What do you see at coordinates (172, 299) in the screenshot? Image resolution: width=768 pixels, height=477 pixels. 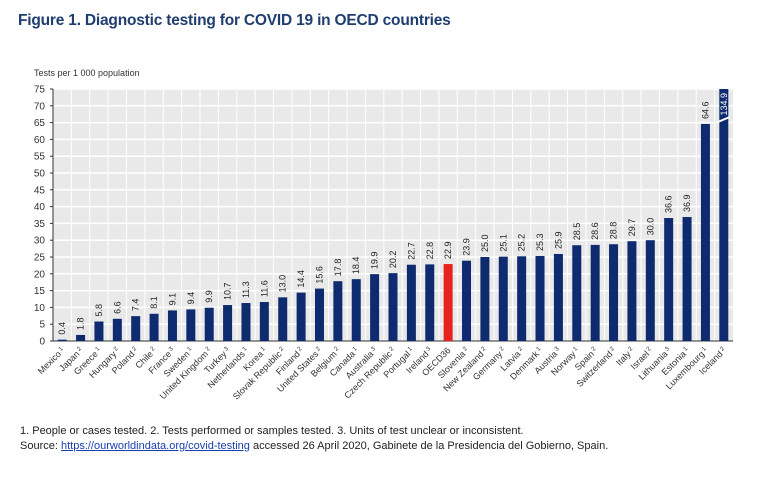 I see `data-label: 9.1` at bounding box center [172, 299].